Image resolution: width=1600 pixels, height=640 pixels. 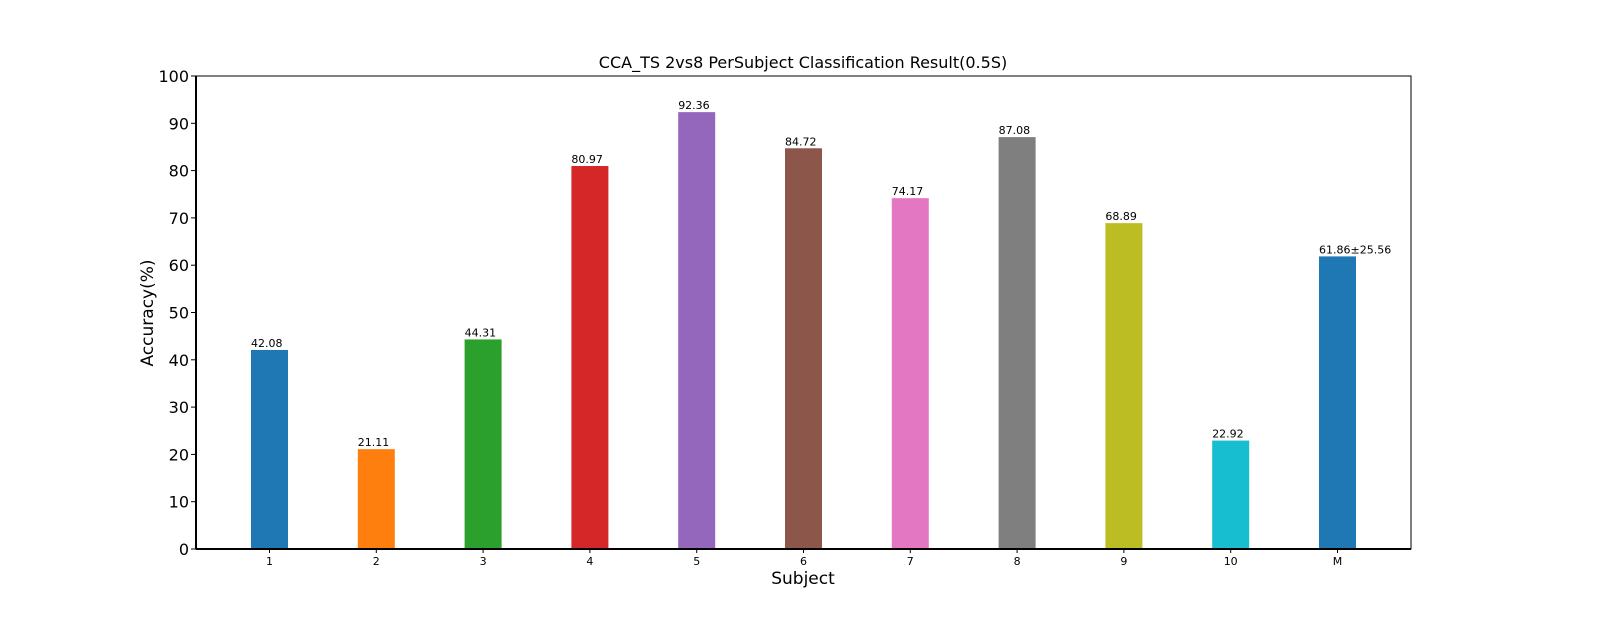 I want to click on bar-value-label: 84.72, so click(x=801, y=141).